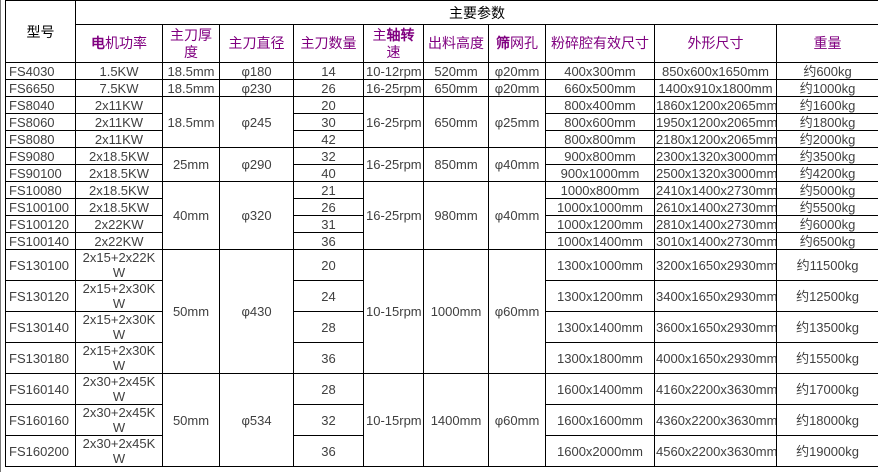 This screenshot has width=878, height=476. Describe the element at coordinates (119, 173) in the screenshot. I see `cell-power: 2x18.5KW` at that location.